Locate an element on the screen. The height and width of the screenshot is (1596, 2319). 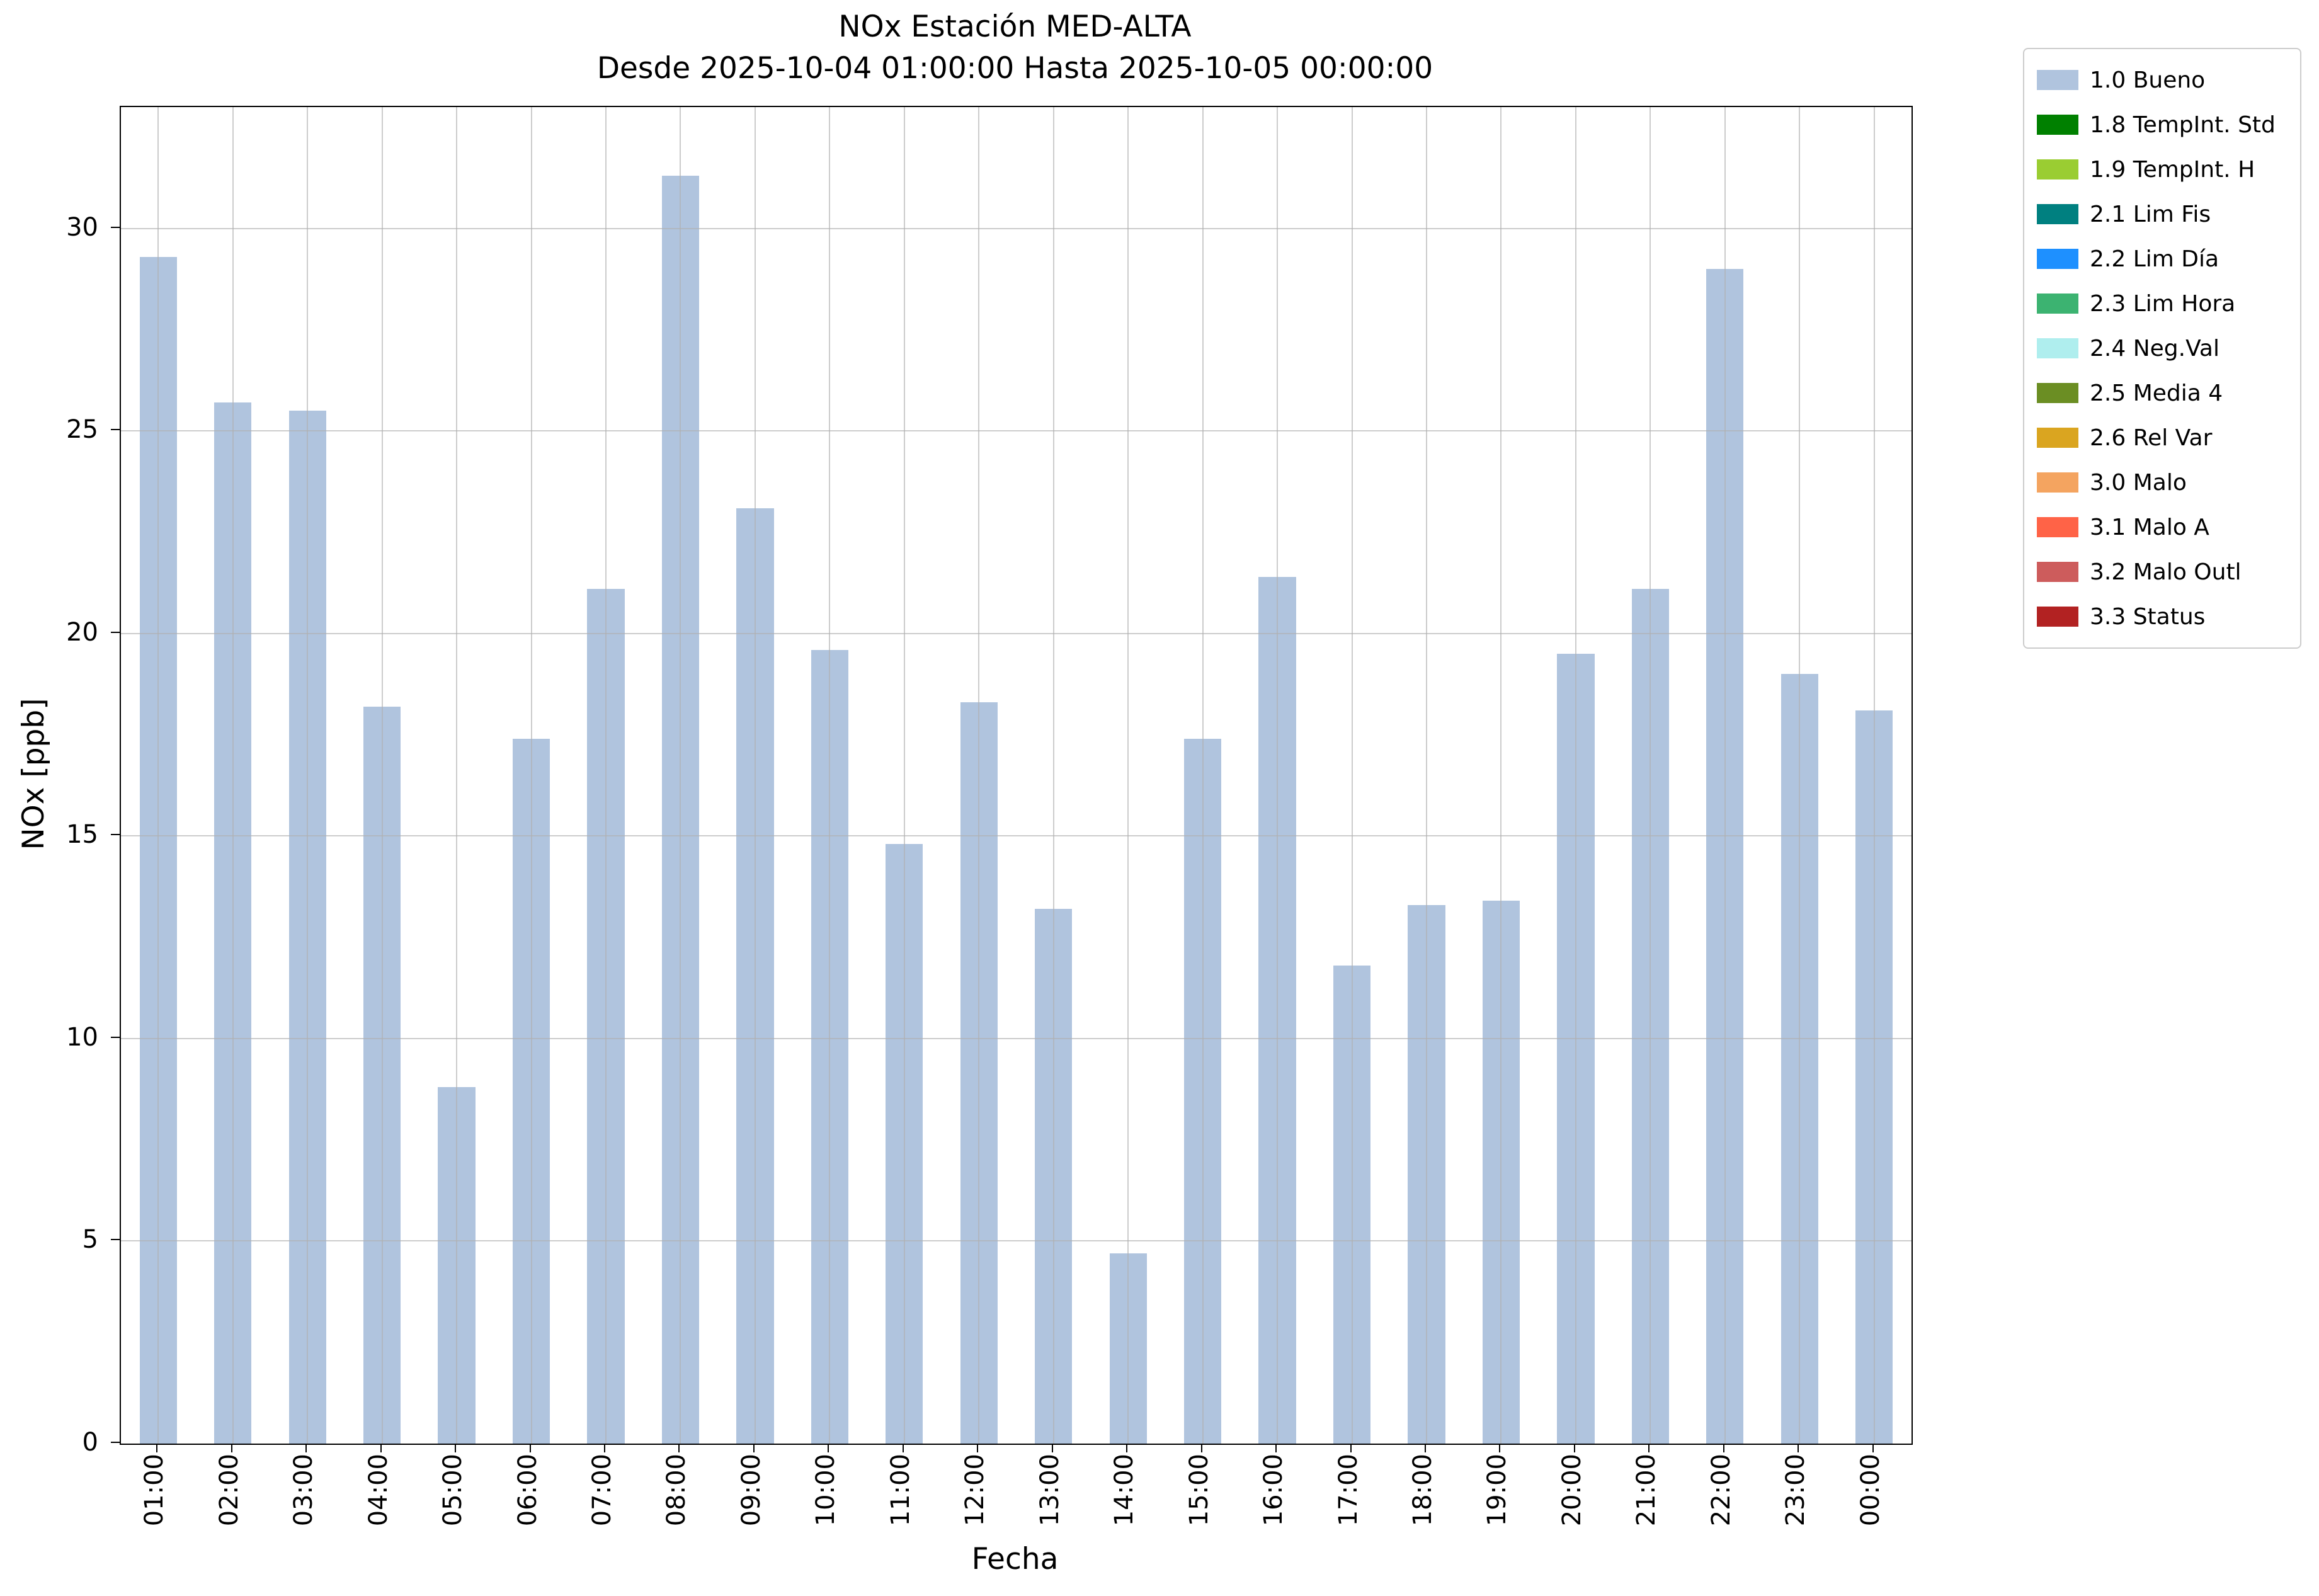
legend-item: 2.1 Lim Fis is located at coordinates (2162, 214).